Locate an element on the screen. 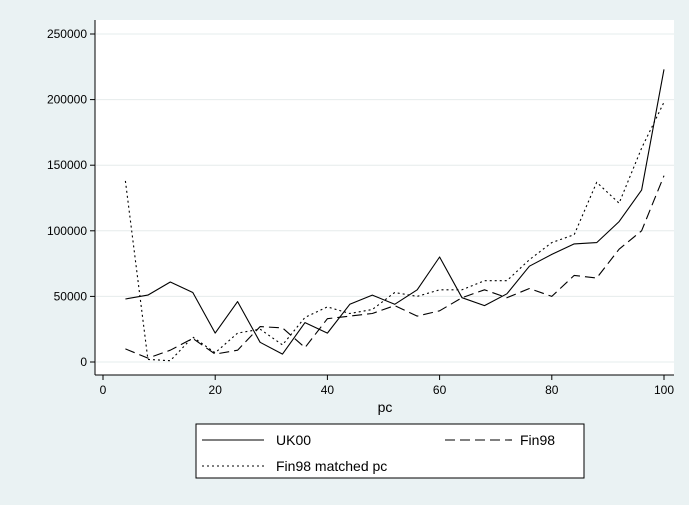  legend-box is located at coordinates (390, 451).